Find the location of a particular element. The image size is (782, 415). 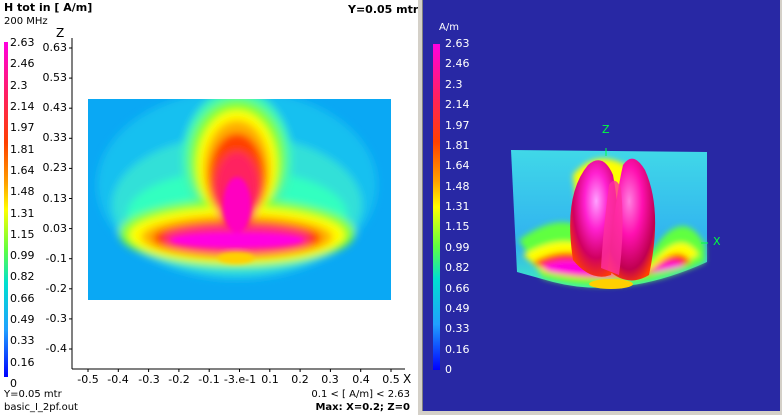

x-axis-label: X is located at coordinates (407, 379).